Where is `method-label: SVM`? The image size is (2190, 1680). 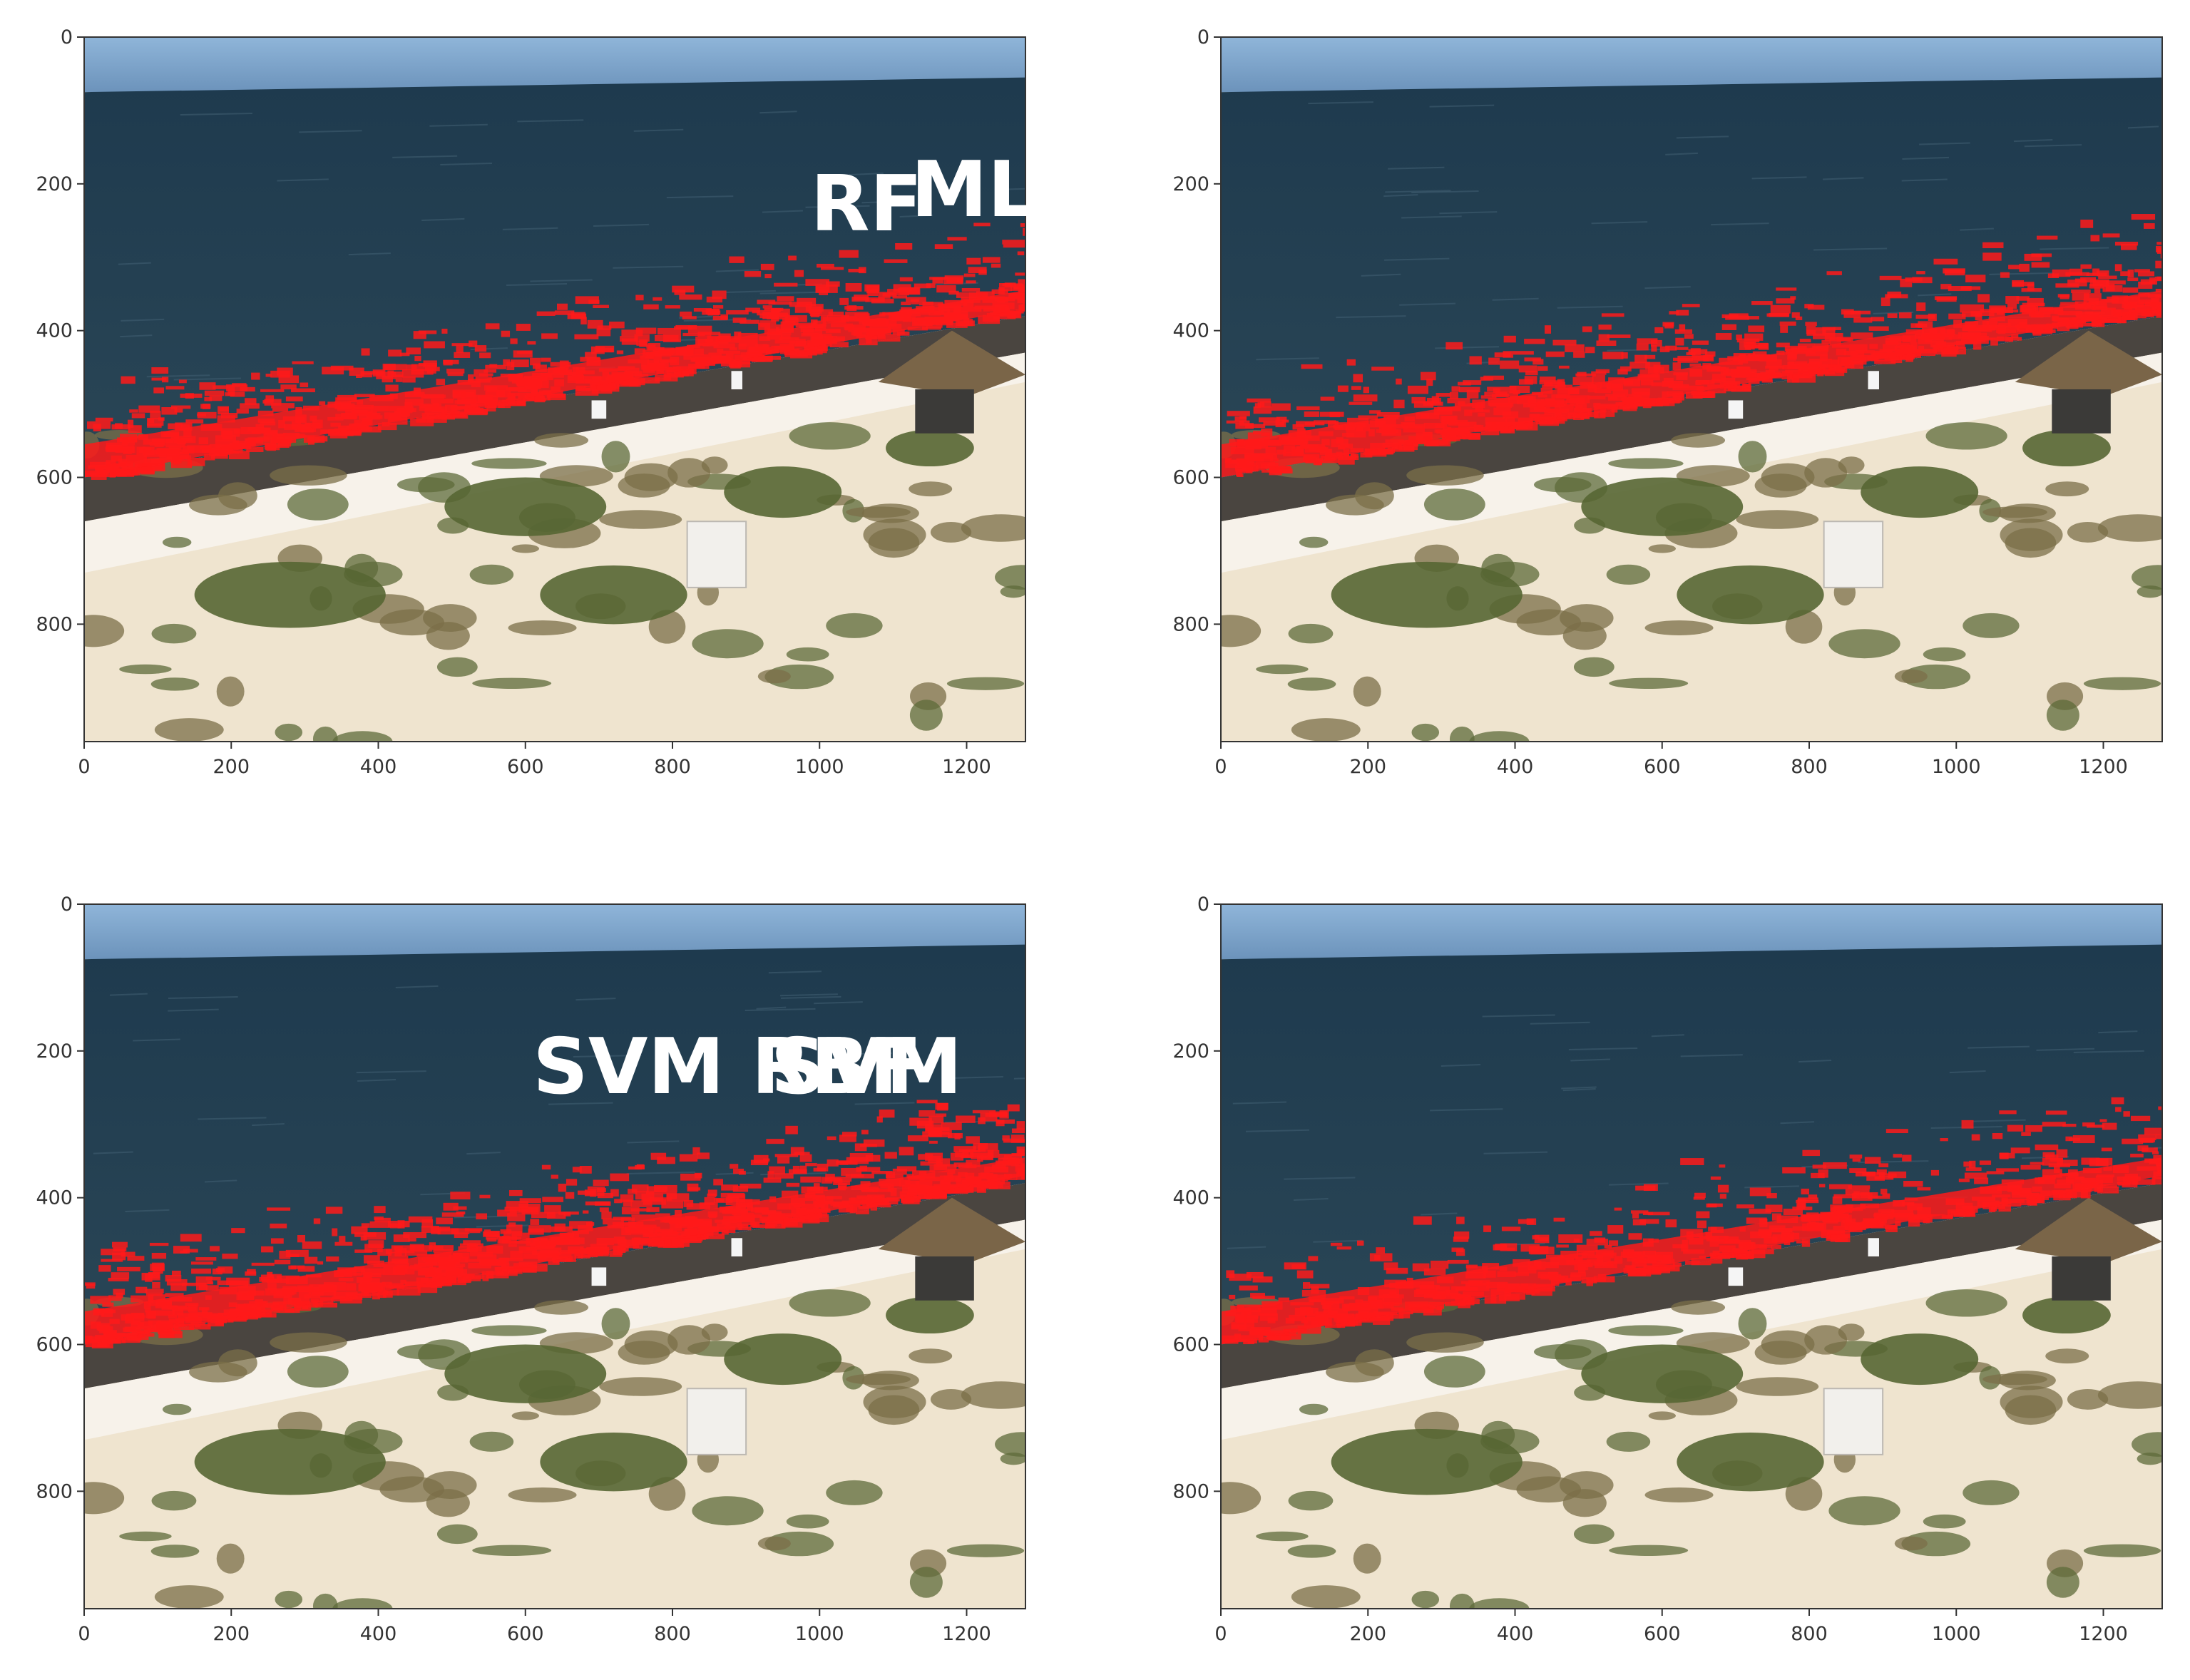
method-label: SVM is located at coordinates (867, 1067).